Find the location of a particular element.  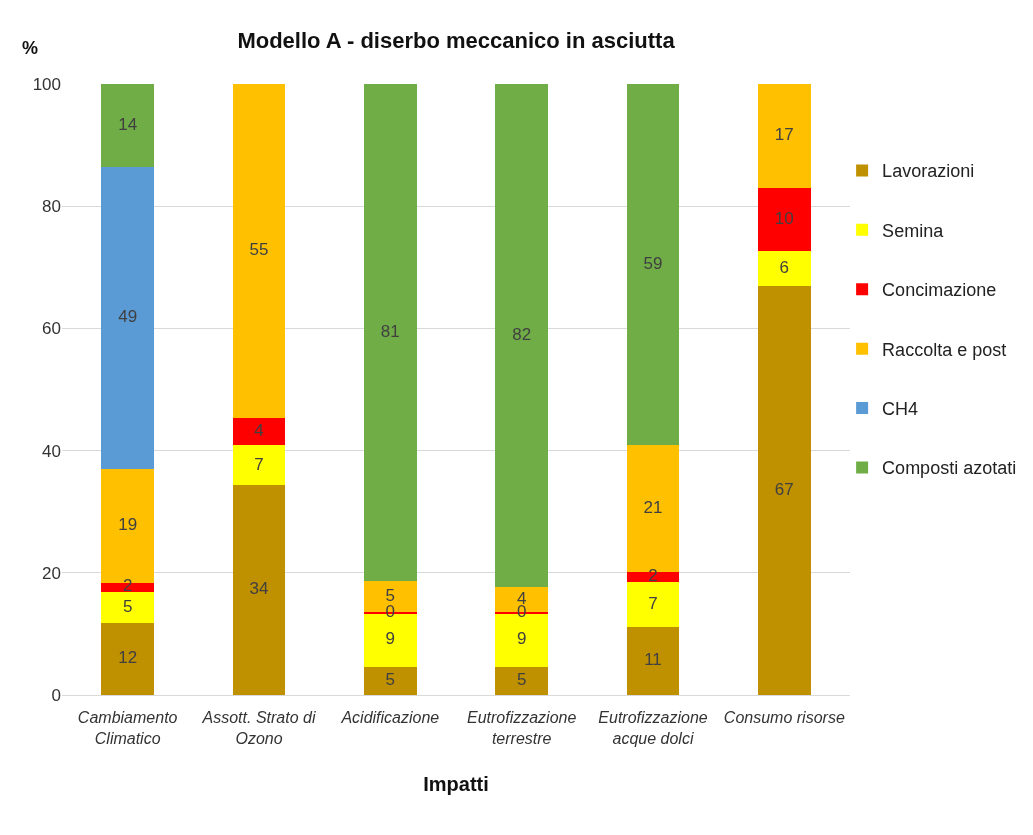

data-label: 10 is located at coordinates (784, 218).